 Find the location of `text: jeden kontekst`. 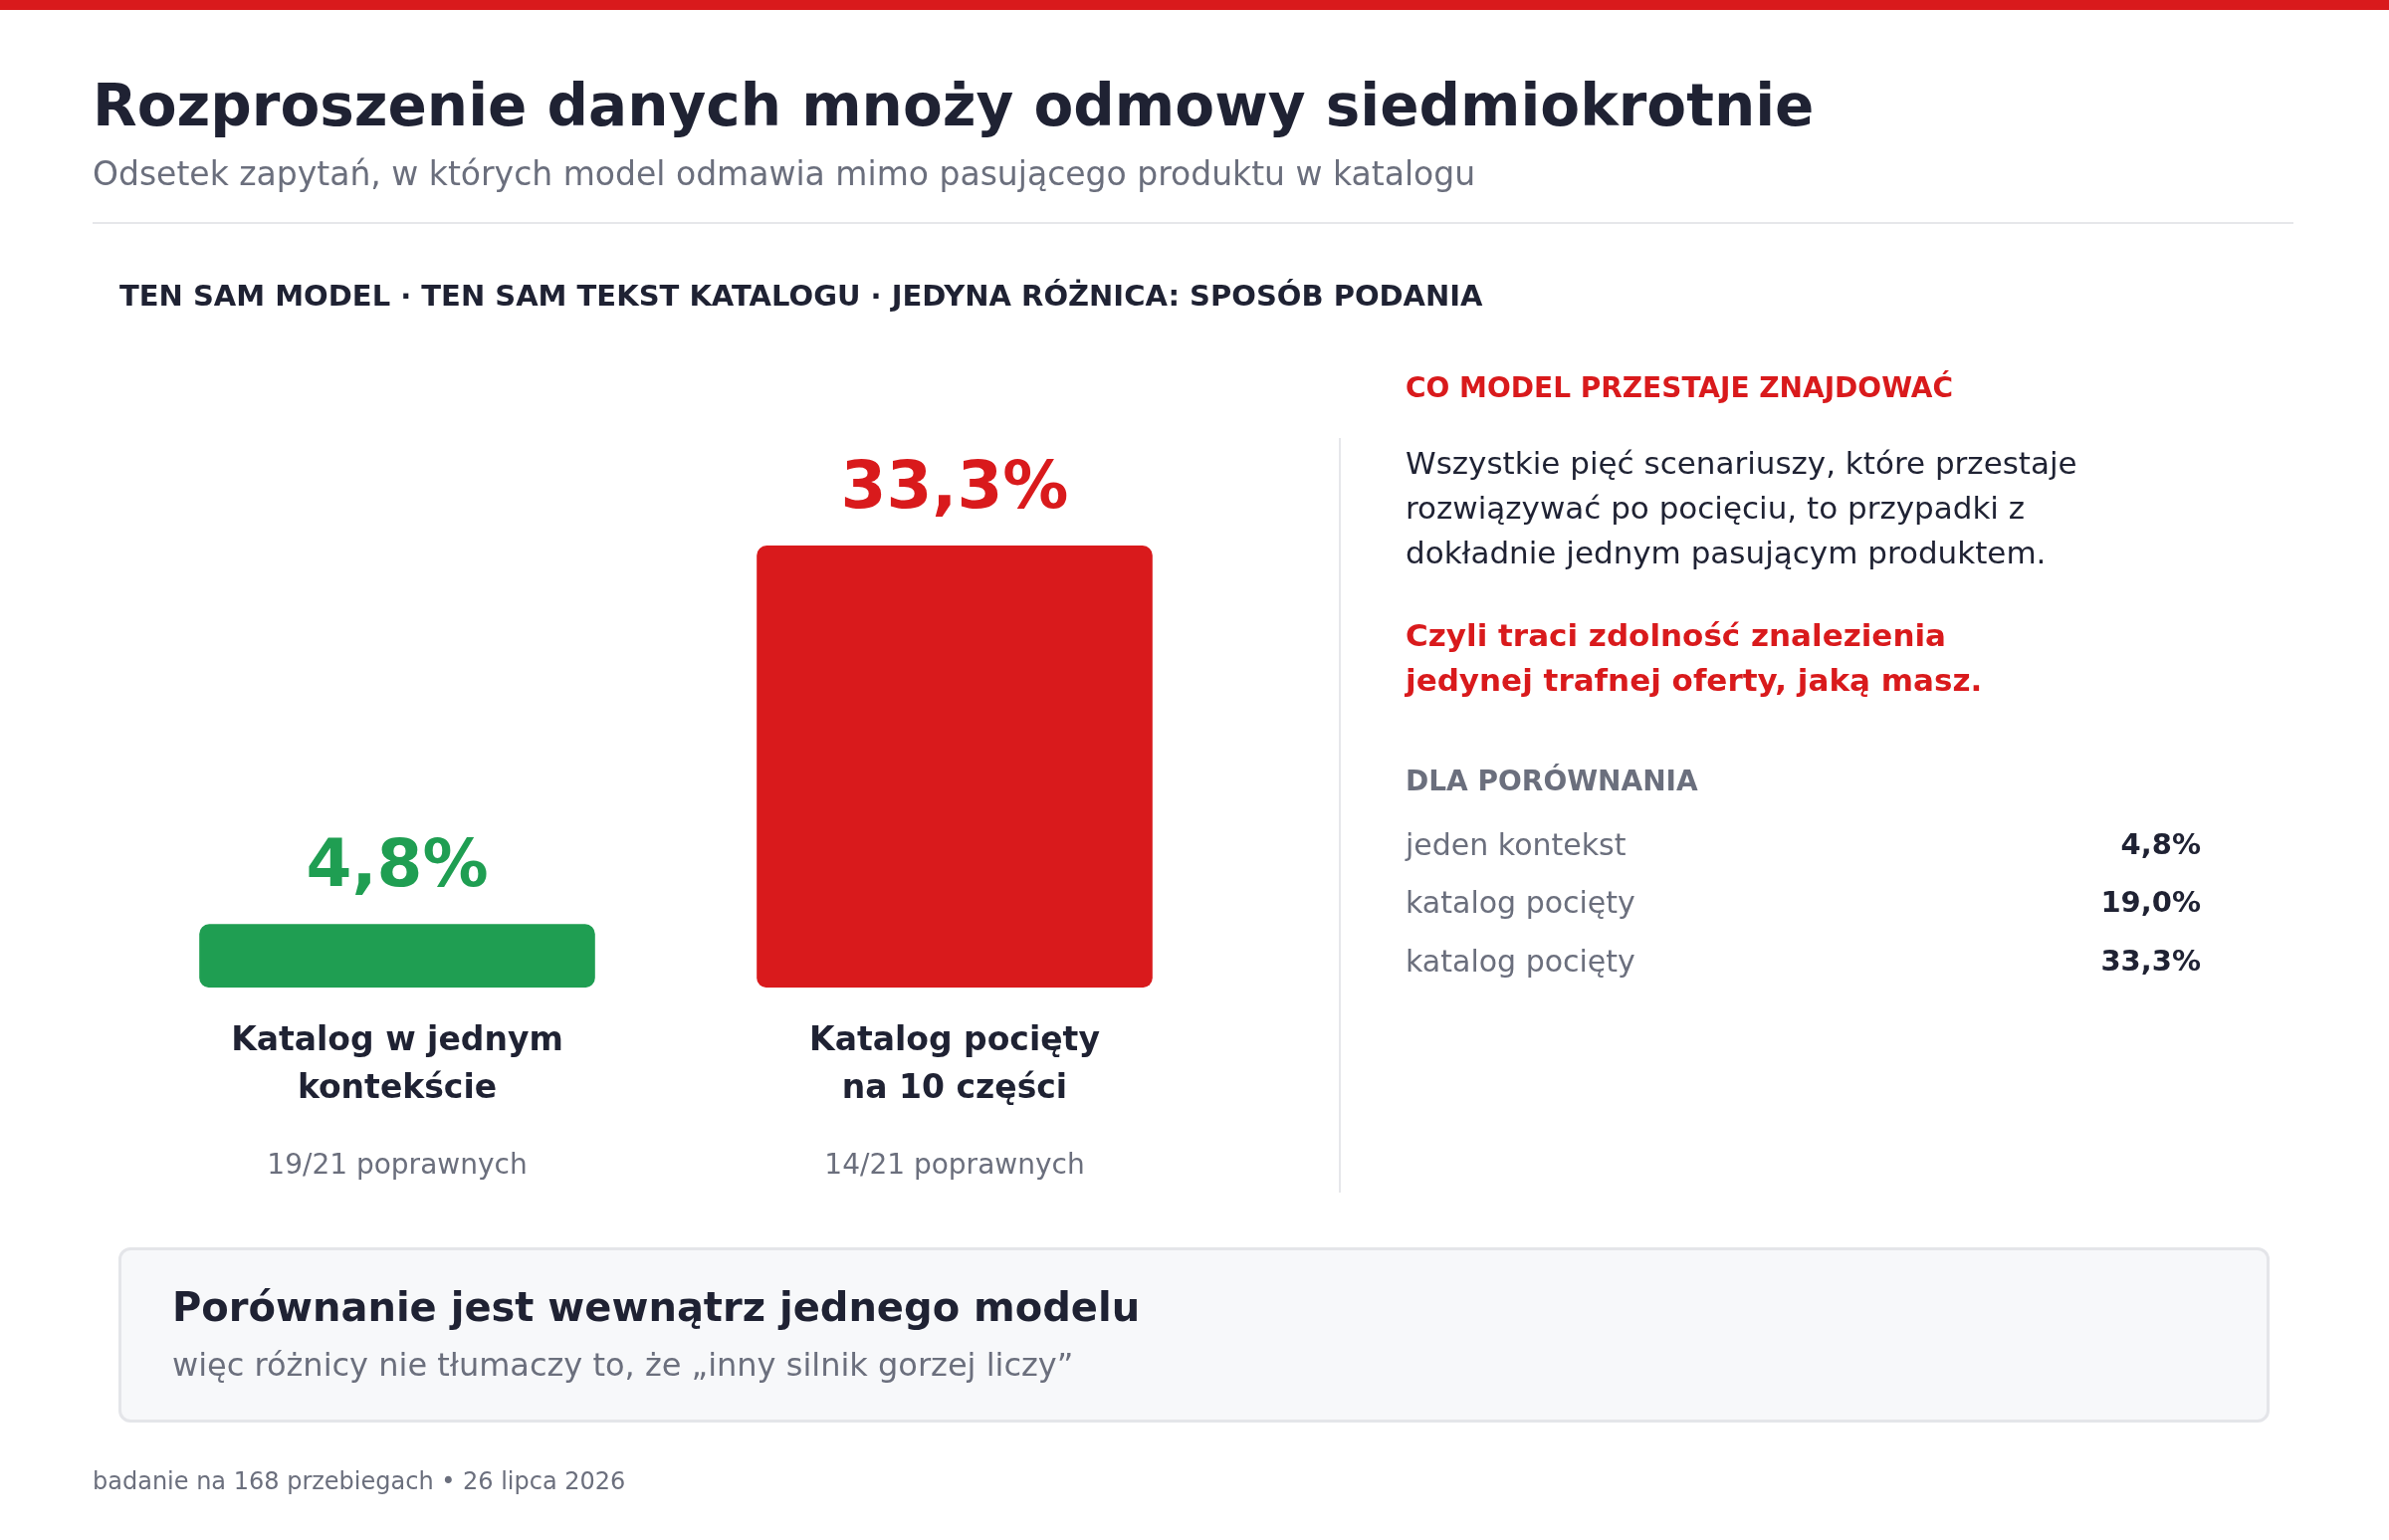

text: jeden kontekst is located at coordinates (1516, 844).